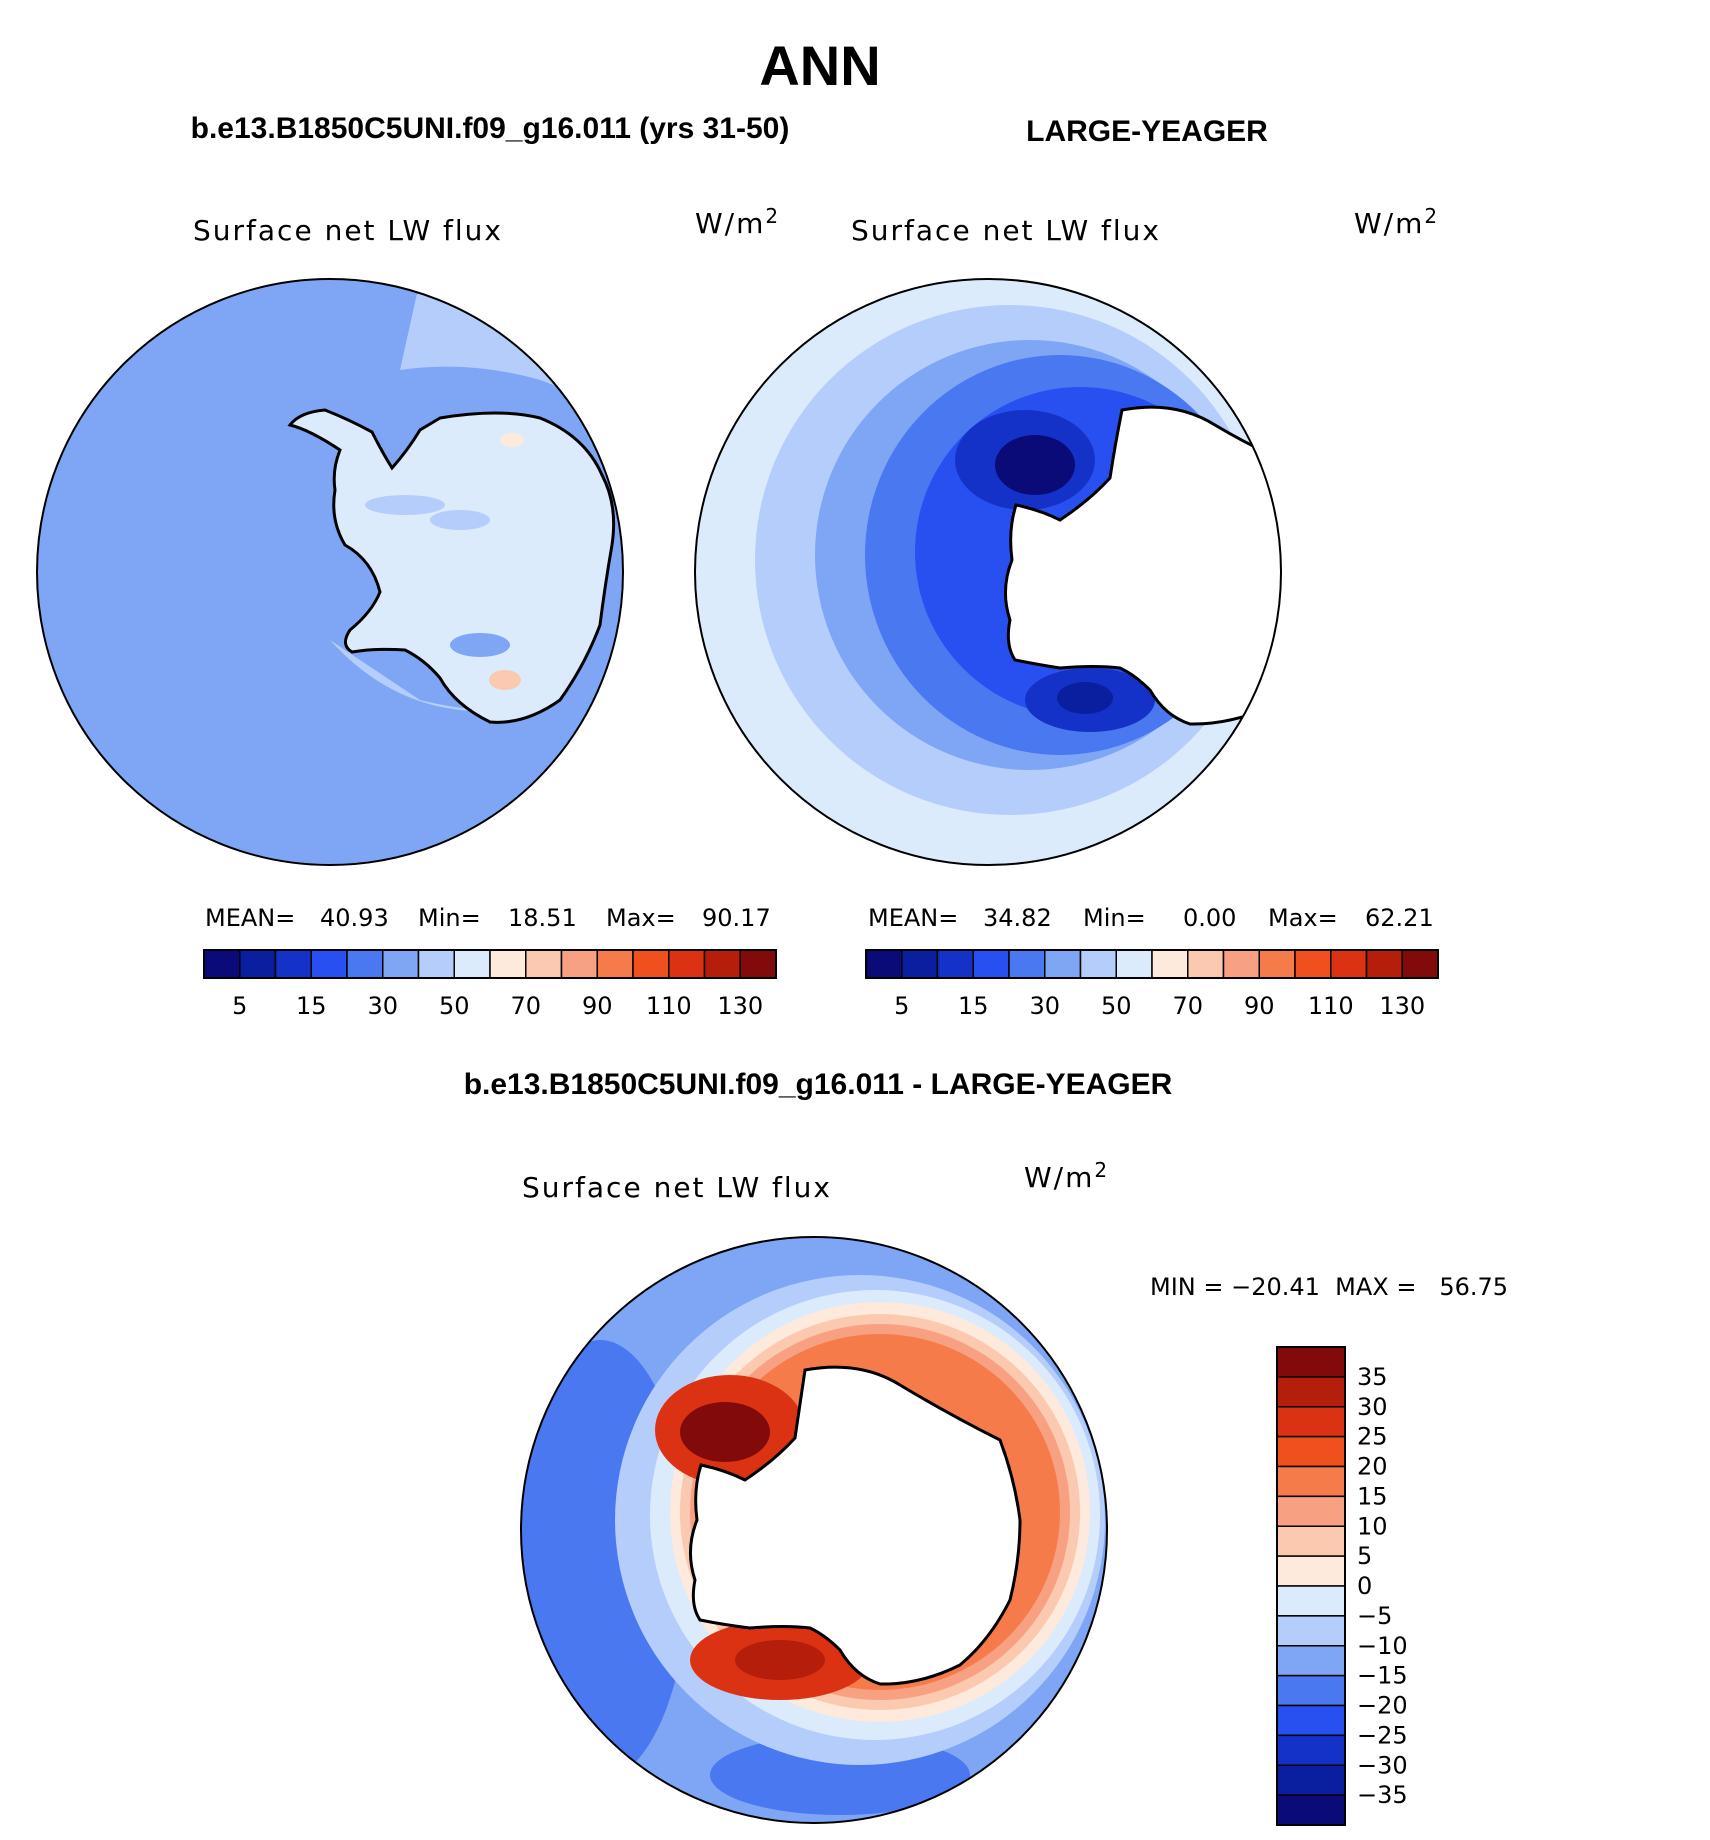 Image resolution: width=1710 pixels, height=1840 pixels. What do you see at coordinates (1151, 918) in the screenshot?
I see `panel-obs-stats: MEAN= 34.82 Min= 0.00 Max= 62.21` at bounding box center [1151, 918].